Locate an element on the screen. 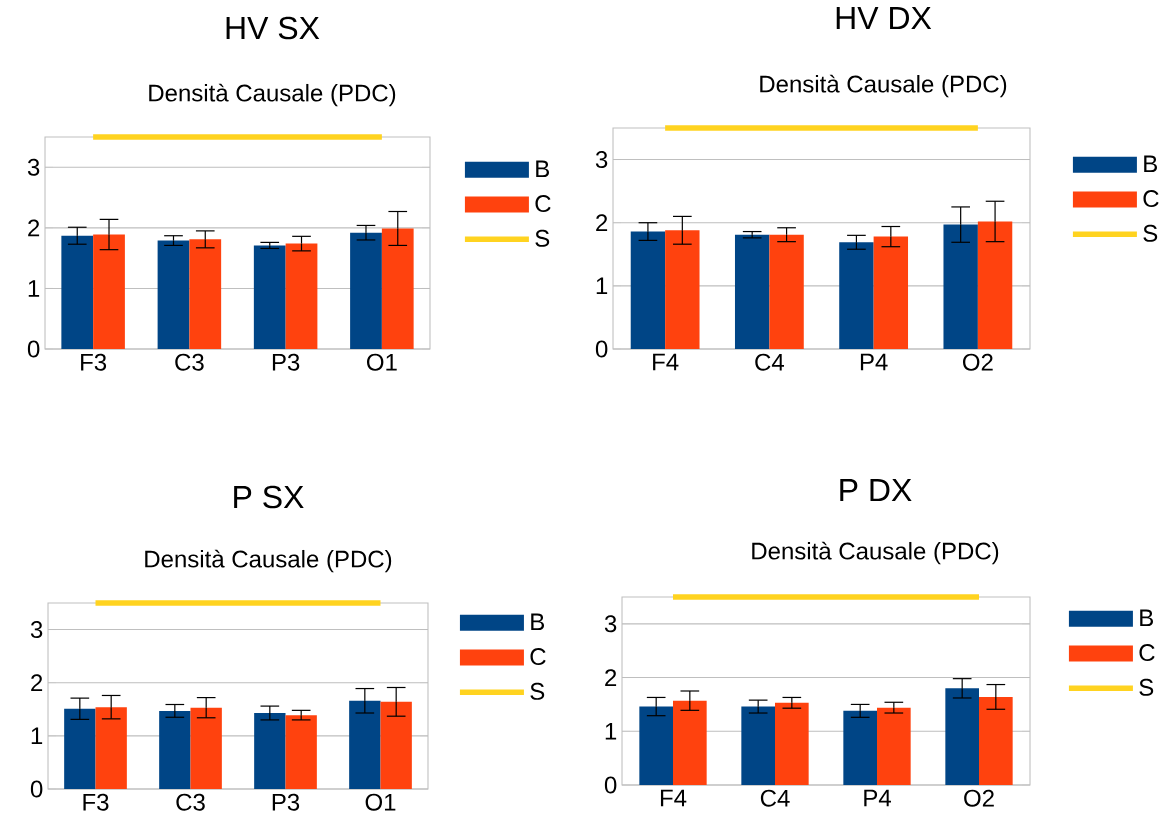 The width and height of the screenshot is (1161, 838). chart-title: P DX is located at coordinates (876, 490).